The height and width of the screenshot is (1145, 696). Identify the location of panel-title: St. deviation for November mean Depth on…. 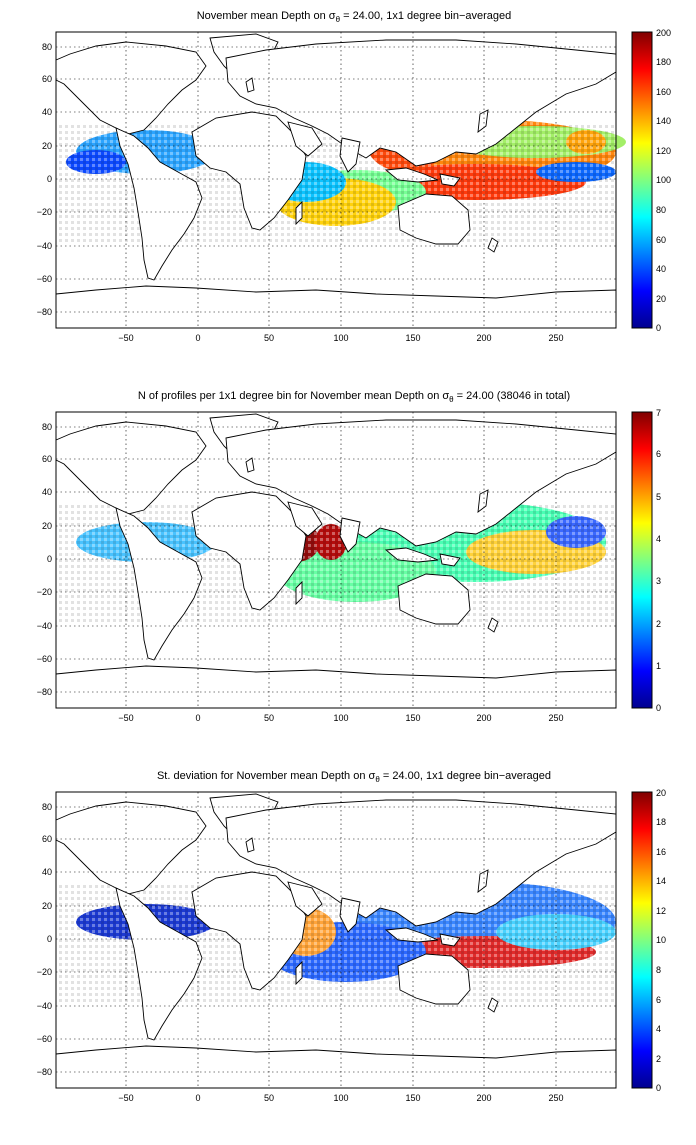
(354, 777).